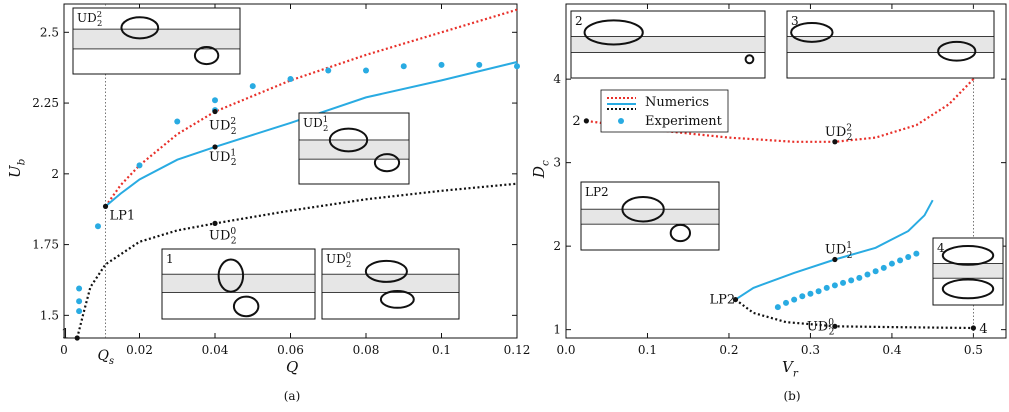  I want to click on y-tick-label: 2.5, so click(49, 32).